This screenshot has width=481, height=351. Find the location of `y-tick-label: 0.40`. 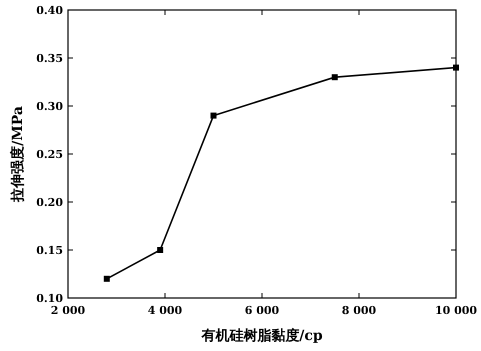

y-tick-label: 0.40 is located at coordinates (50, 10).